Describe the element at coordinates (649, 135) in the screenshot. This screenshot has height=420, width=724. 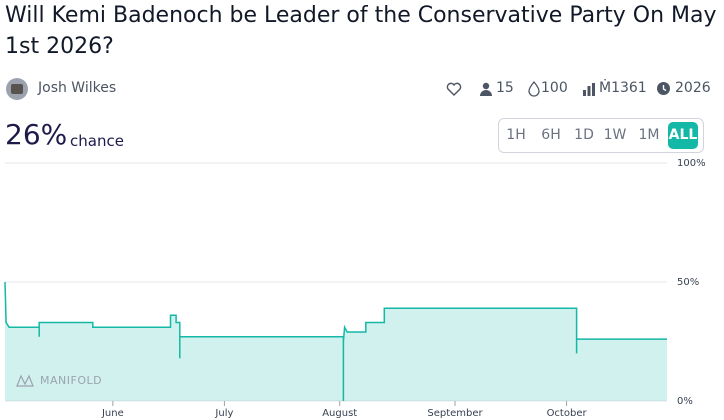
I see `time-range-button: 1M` at that location.